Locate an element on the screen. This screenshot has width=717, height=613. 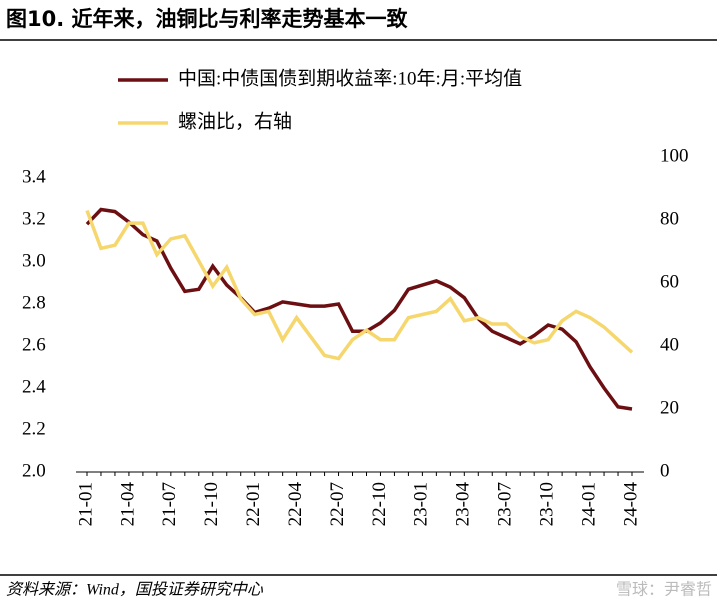
x-tick-label: 22-10 is located at coordinates (379, 504).